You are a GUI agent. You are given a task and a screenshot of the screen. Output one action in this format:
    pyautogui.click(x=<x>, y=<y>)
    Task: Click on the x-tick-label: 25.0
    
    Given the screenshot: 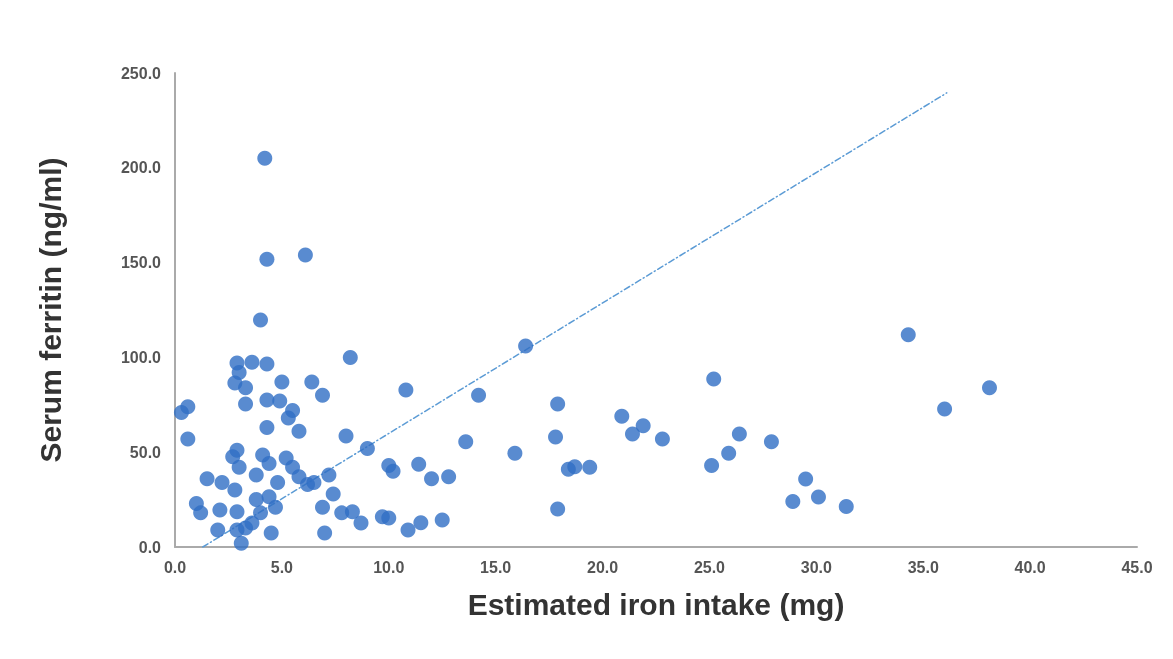 What is the action you would take?
    pyautogui.click(x=709, y=567)
    